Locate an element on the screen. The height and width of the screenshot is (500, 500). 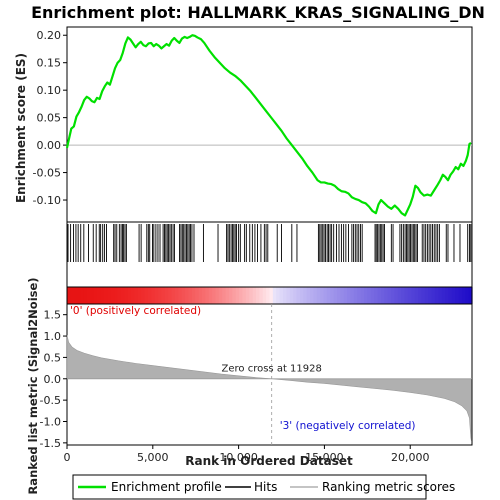
hits-panel is located at coordinates (269, 254).